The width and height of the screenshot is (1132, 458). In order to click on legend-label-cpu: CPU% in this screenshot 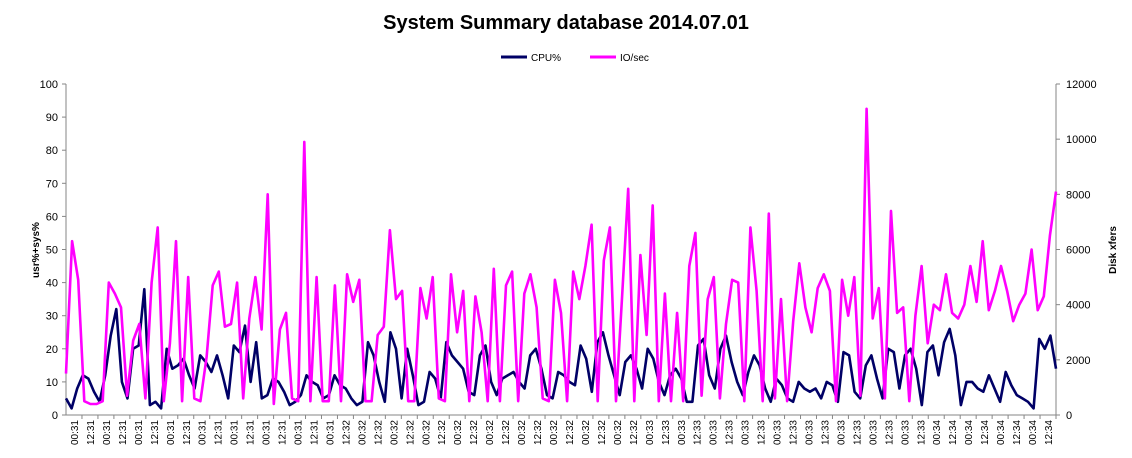, I will do `click(546, 58)`.